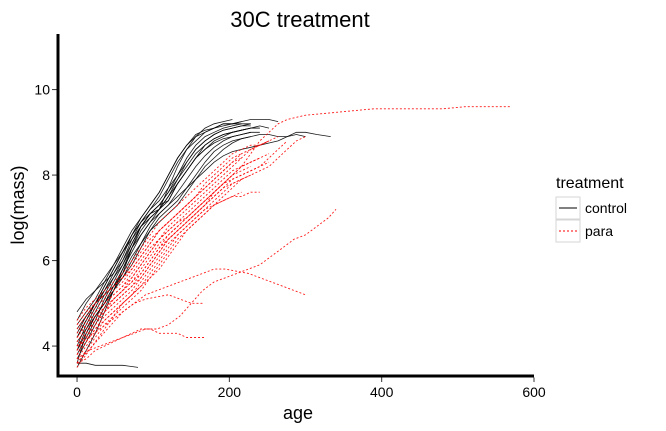  I want to click on legend: treatment control para, so click(591, 209).